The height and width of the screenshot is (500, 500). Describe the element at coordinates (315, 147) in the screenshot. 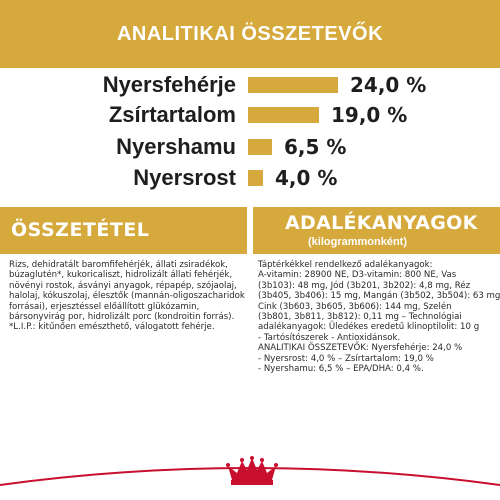

I see `nutrient-value: 6,5 %` at that location.